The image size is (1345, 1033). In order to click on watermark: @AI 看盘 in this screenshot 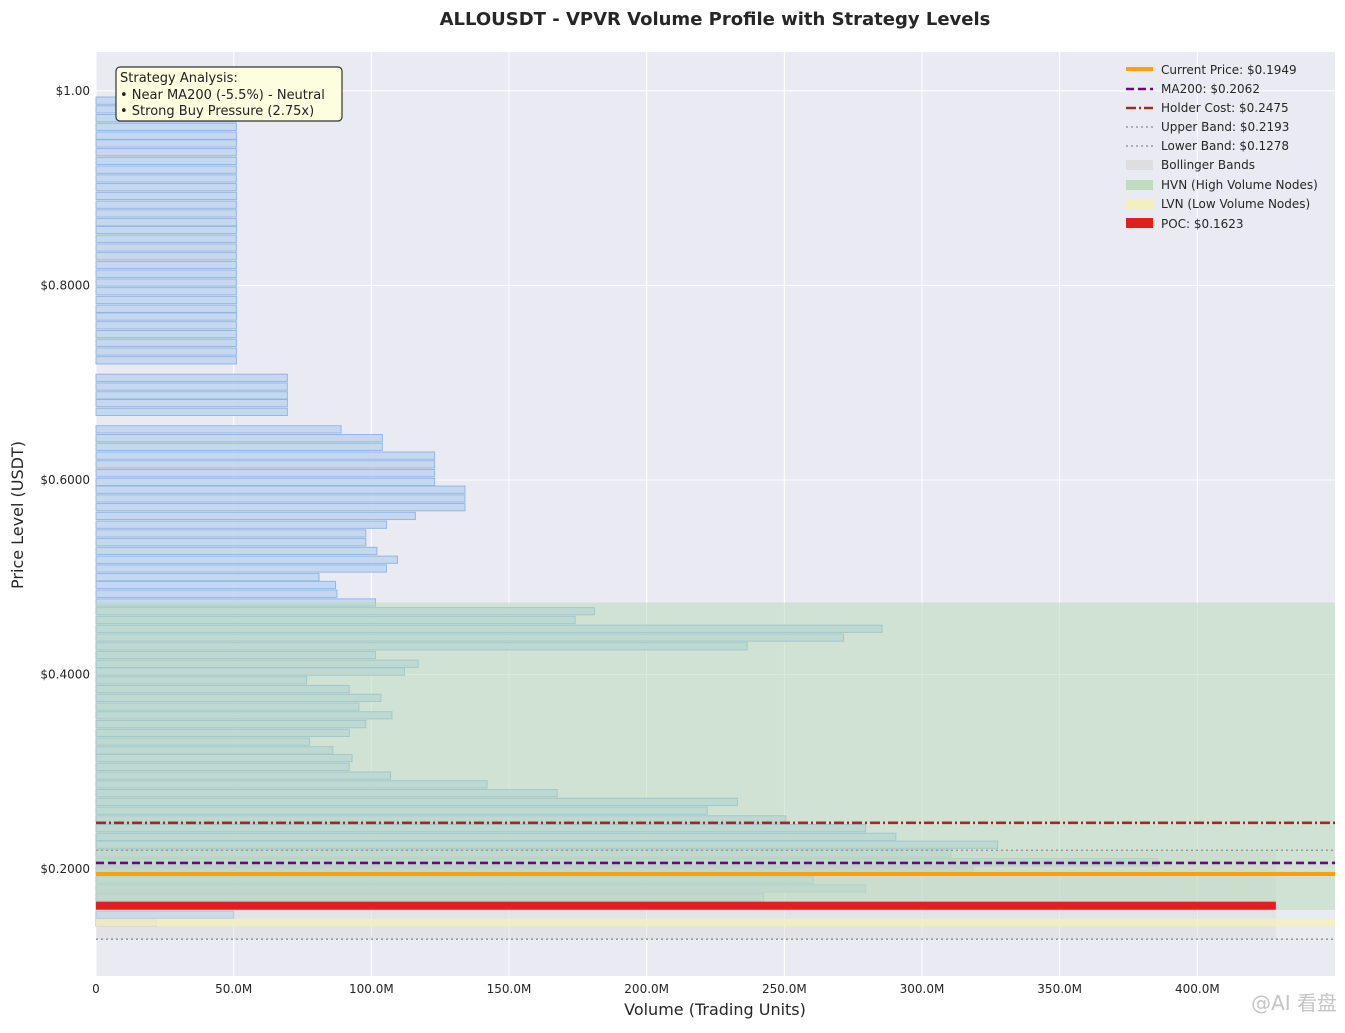, I will do `click(1294, 1003)`.